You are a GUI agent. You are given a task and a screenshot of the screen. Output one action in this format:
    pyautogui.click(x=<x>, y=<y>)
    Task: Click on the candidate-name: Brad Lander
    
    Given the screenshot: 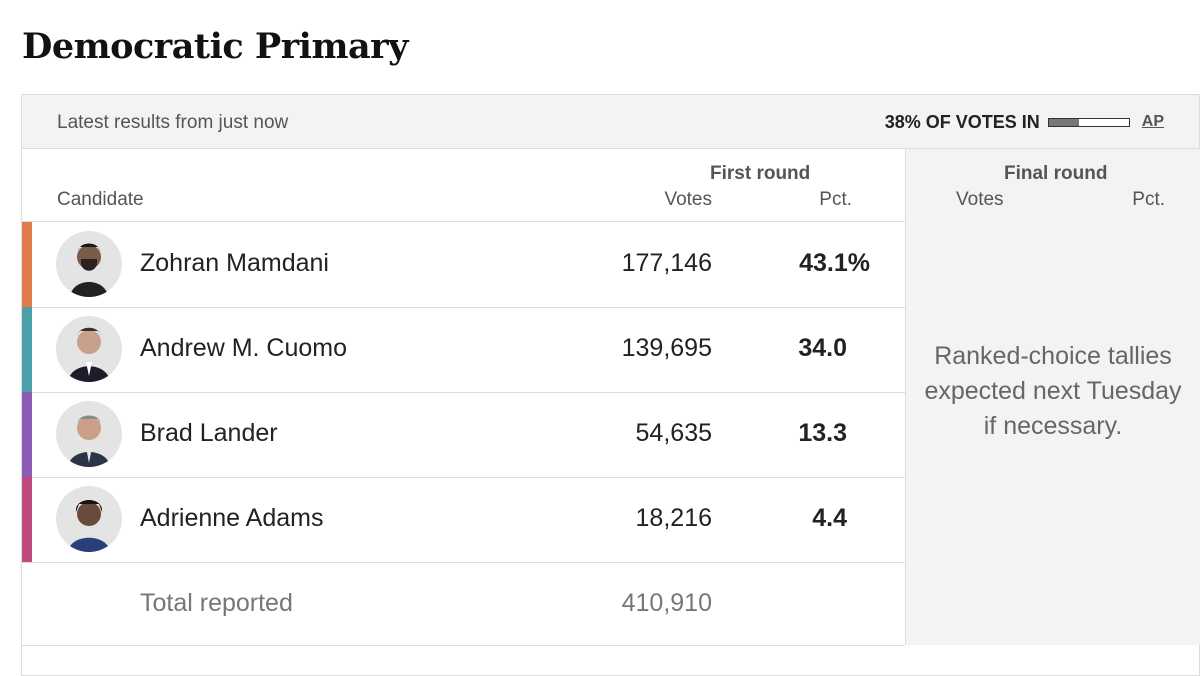 What is the action you would take?
    pyautogui.click(x=209, y=433)
    